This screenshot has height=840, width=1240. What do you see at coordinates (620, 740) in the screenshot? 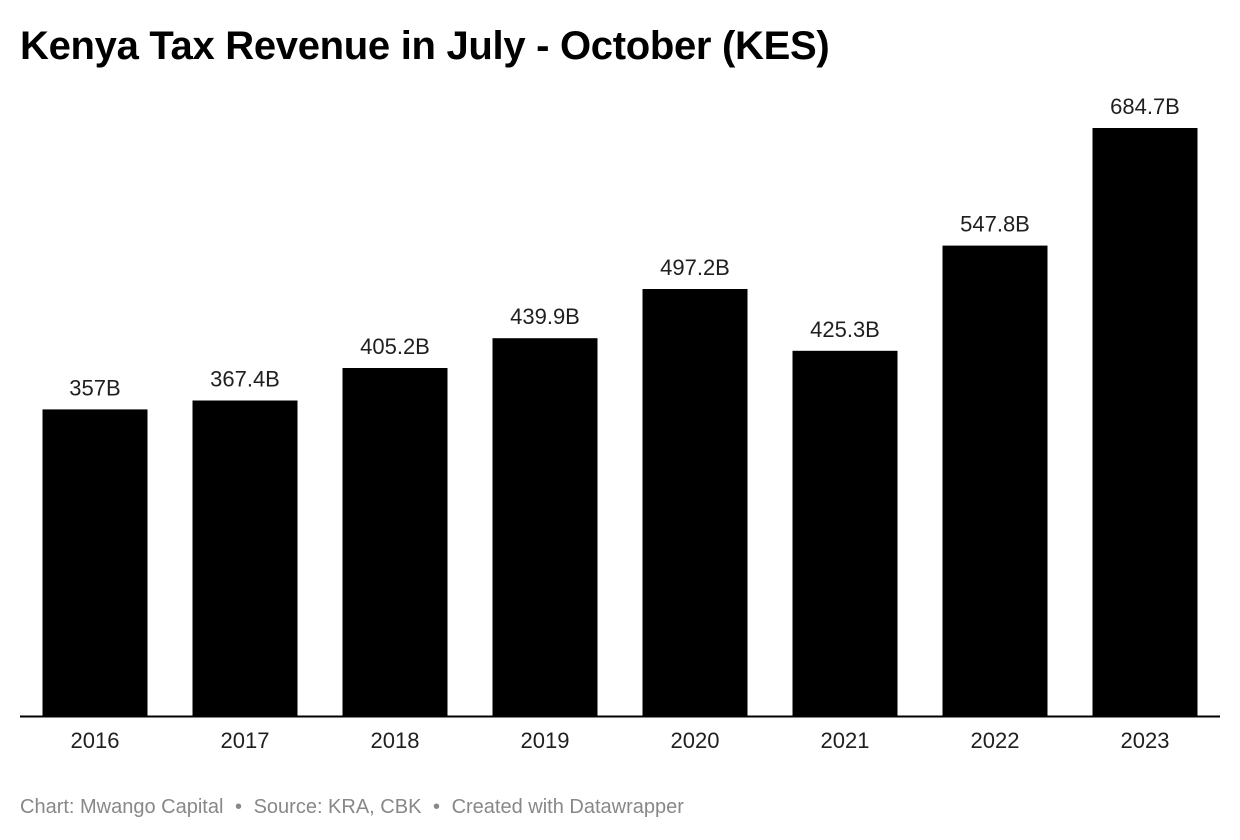
I see `x-tick-labels-group: 2016 2017 2018 2019 2020 2021 2022 2023` at bounding box center [620, 740].